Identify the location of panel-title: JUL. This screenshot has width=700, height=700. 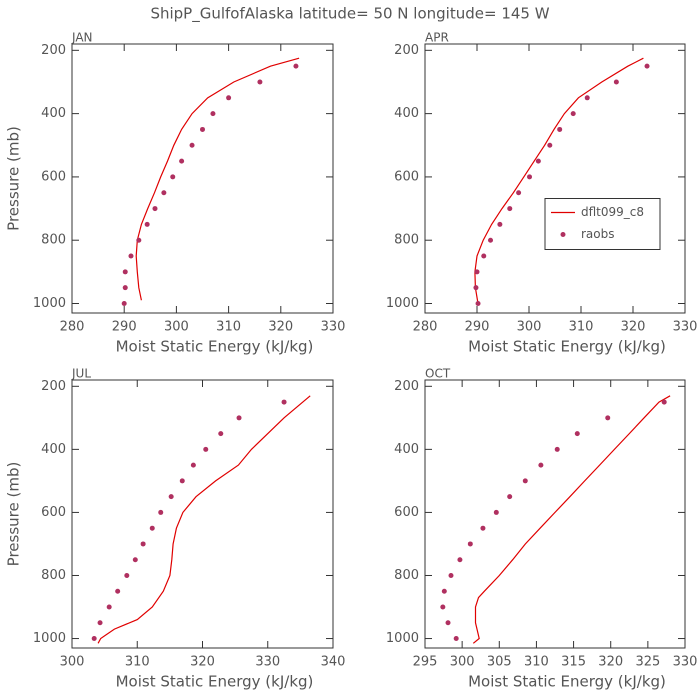
(81, 374).